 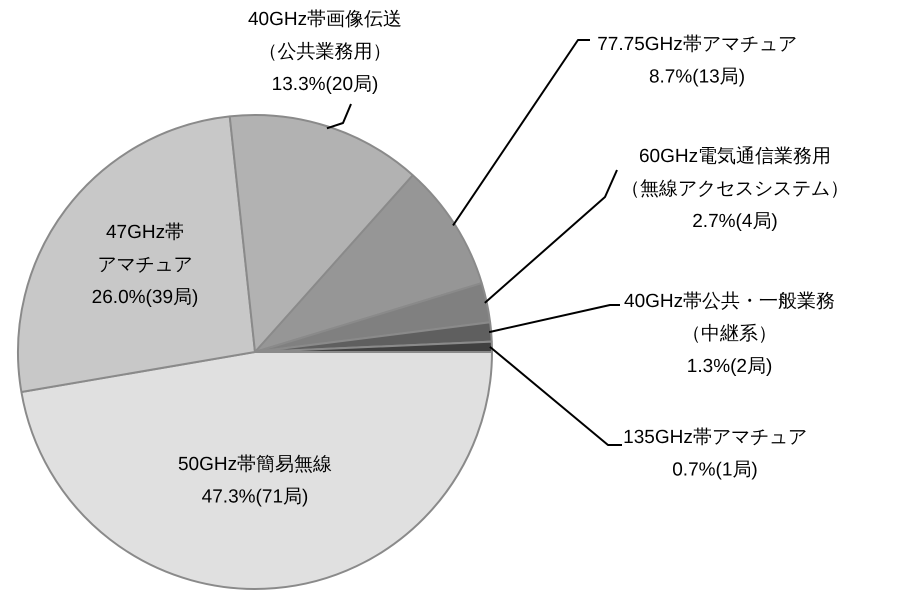 What do you see at coordinates (735, 221) in the screenshot?
I see `data-label: 2.7%(4局)` at bounding box center [735, 221].